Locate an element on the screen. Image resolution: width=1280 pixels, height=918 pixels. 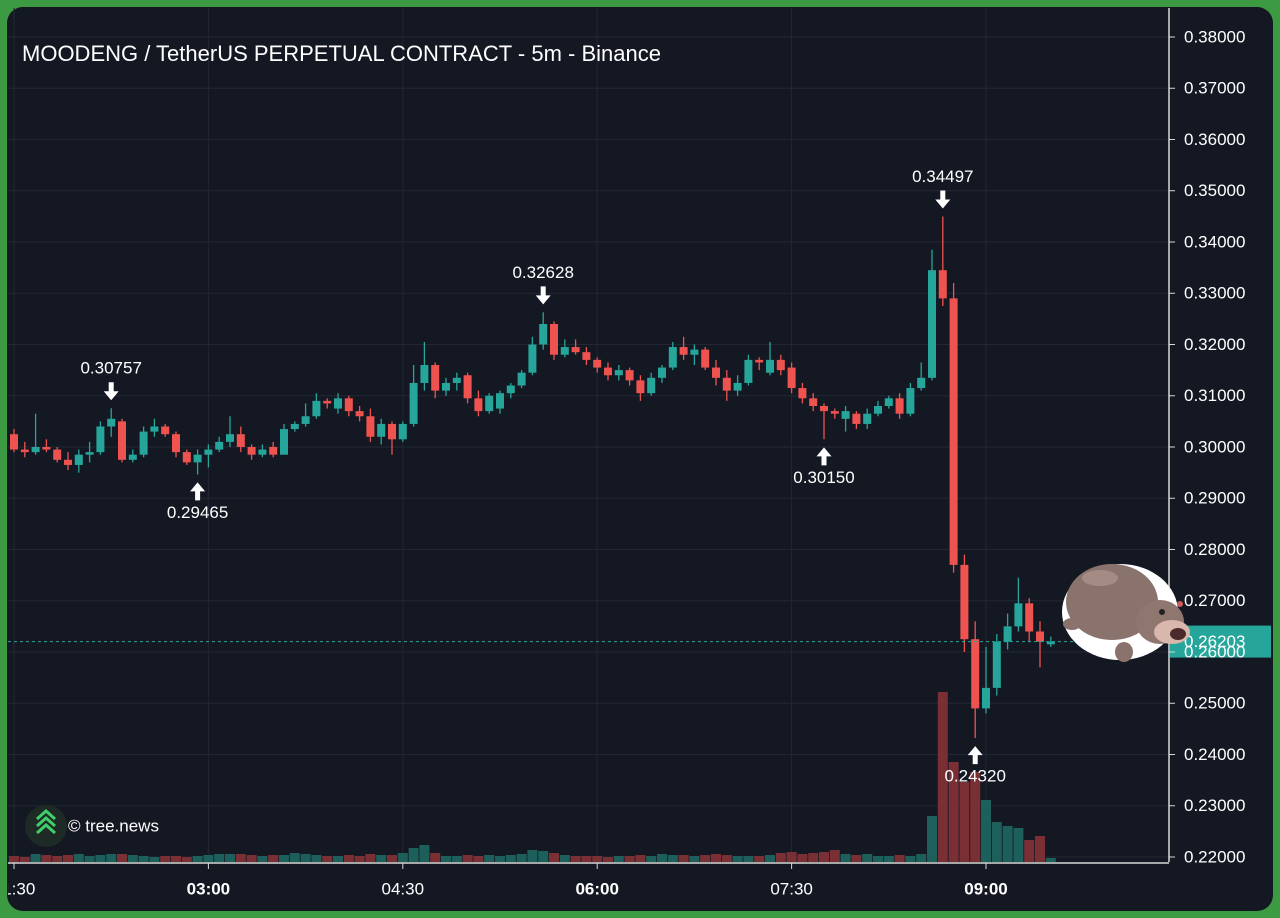
annotation-label: 0.32628 is located at coordinates (542, 272).